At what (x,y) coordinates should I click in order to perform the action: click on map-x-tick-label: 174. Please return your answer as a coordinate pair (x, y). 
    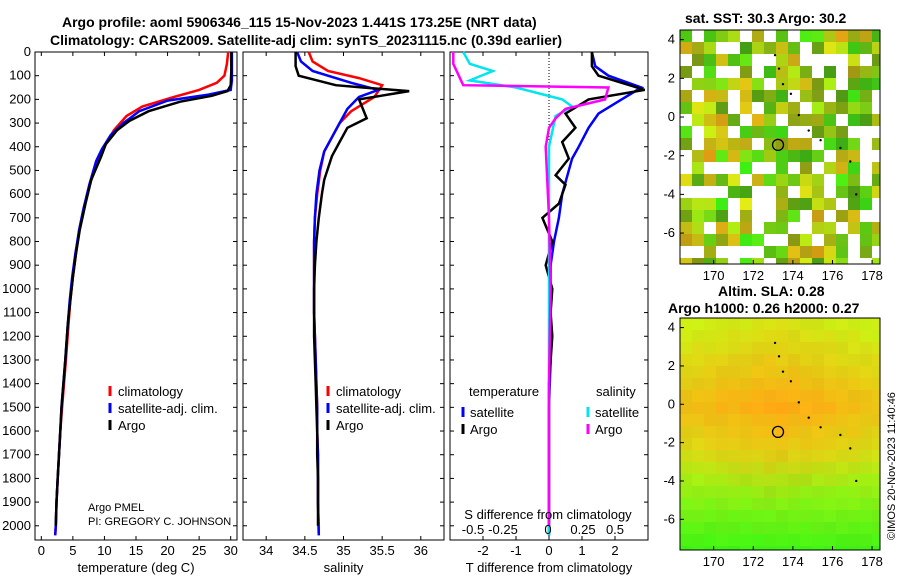
    Looking at the image, I should click on (793, 275).